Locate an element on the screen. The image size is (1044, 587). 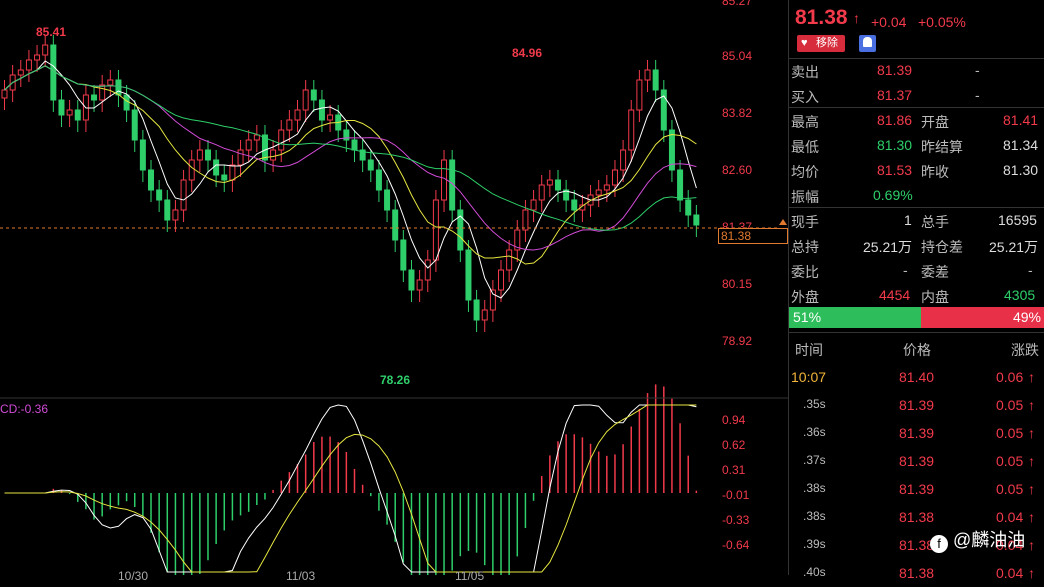
inner-value: 4305 is located at coordinates (1020, 295).